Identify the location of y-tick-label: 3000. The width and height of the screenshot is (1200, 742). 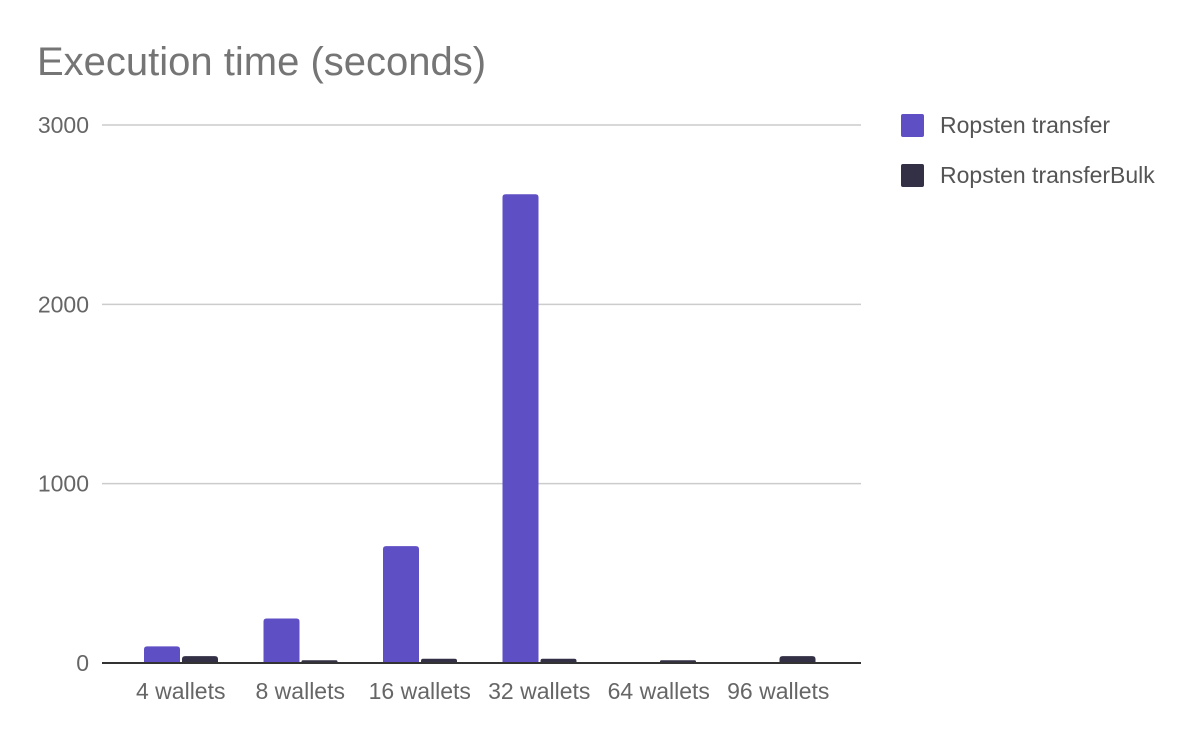
(63, 125).